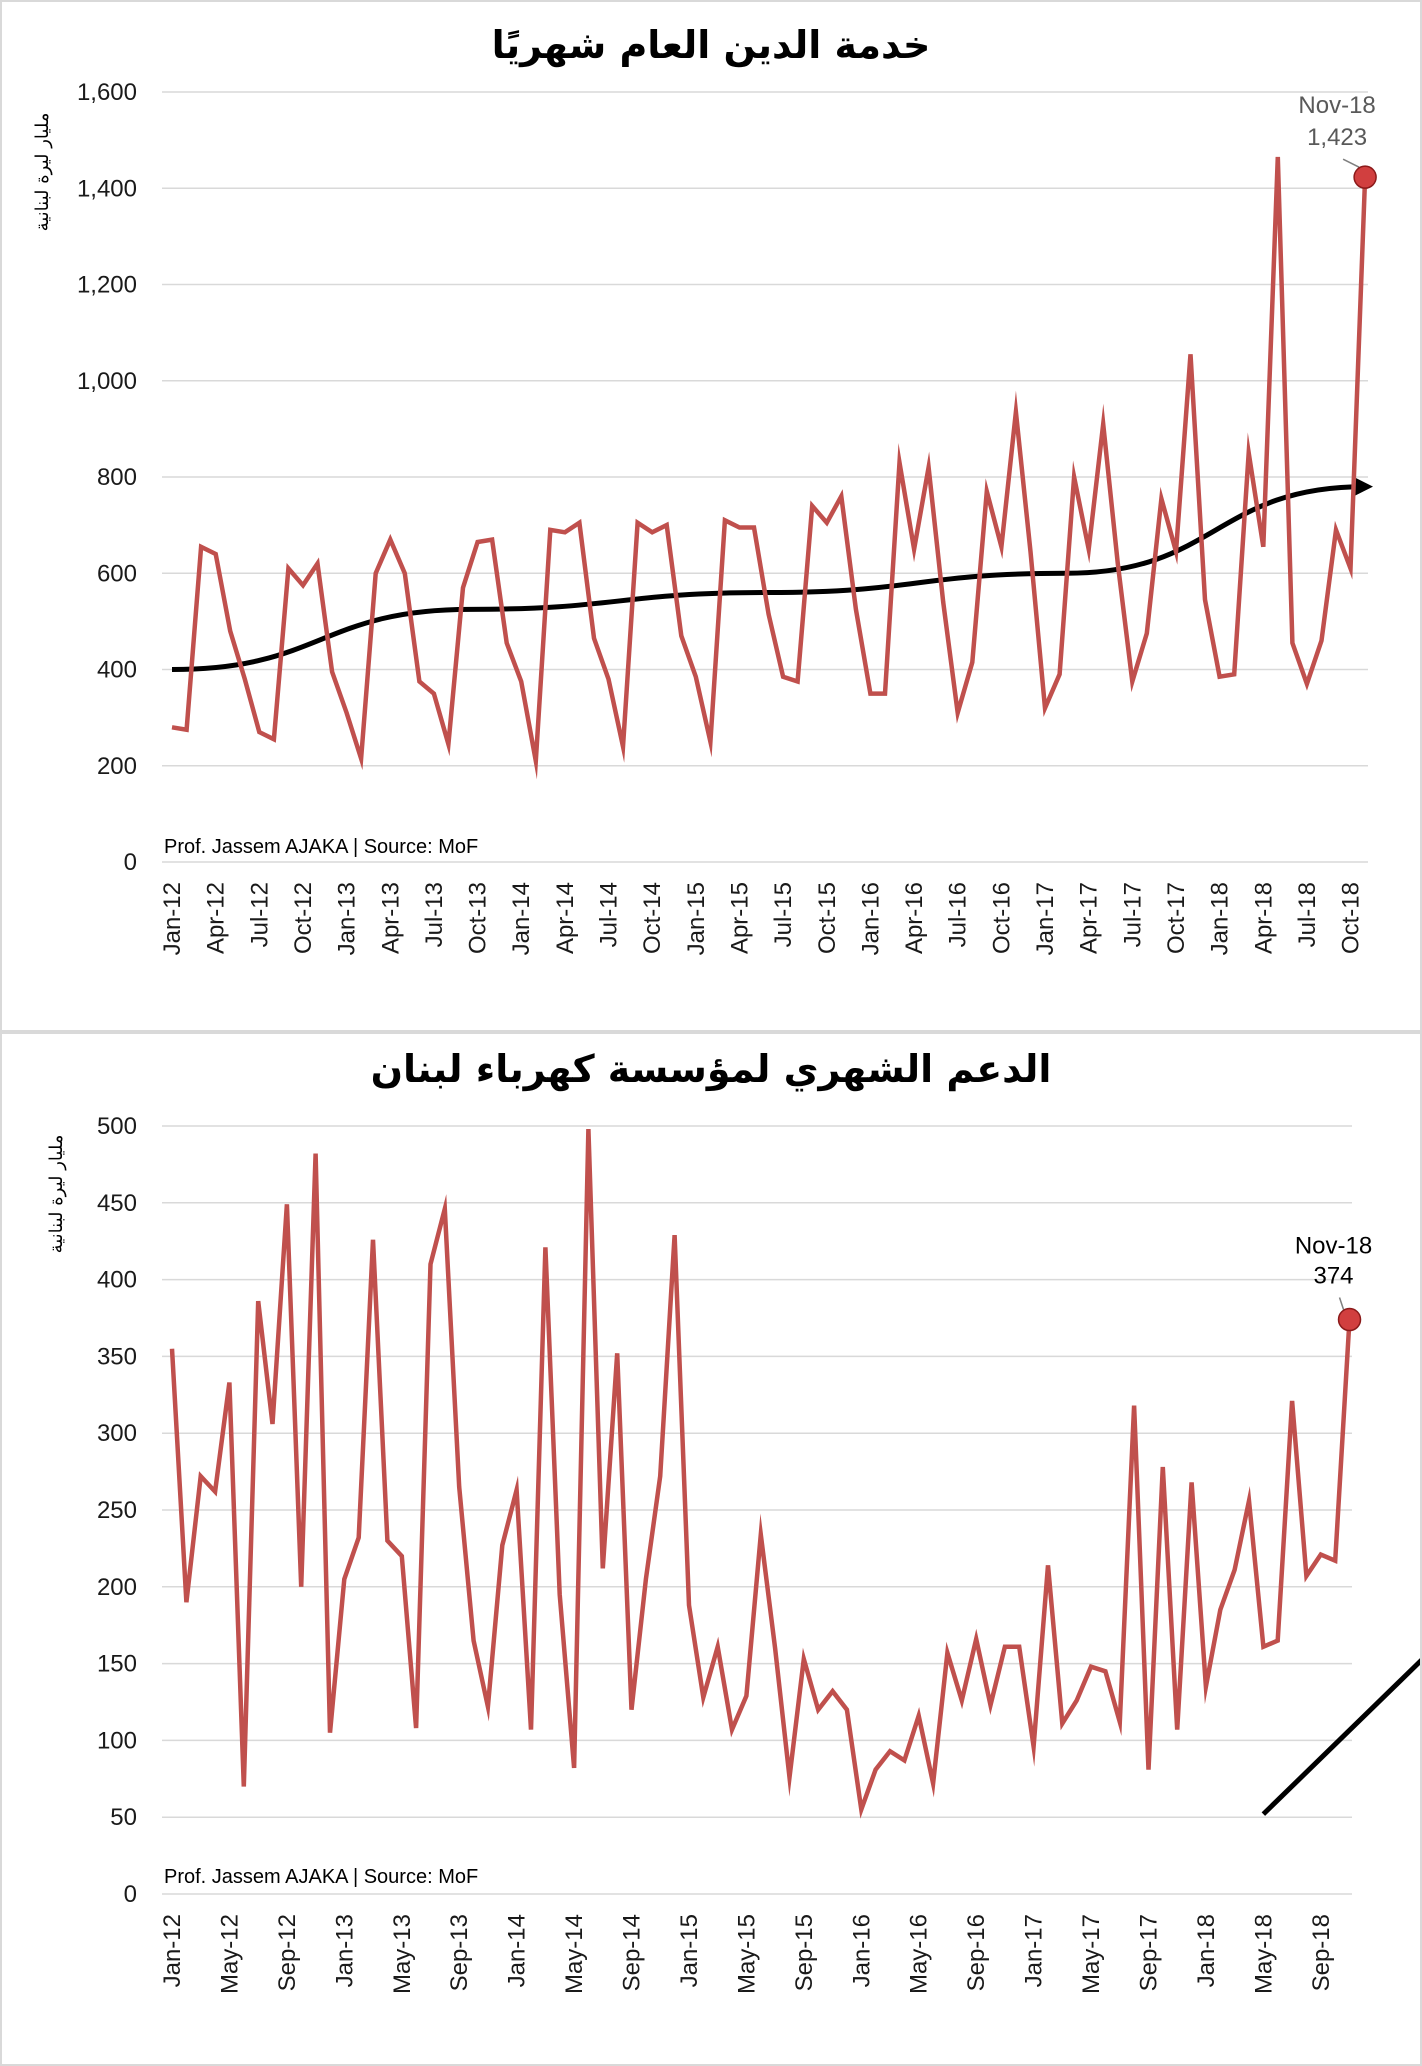  Describe the element at coordinates (117, 1126) in the screenshot. I see `y-tick-label: 500` at that location.